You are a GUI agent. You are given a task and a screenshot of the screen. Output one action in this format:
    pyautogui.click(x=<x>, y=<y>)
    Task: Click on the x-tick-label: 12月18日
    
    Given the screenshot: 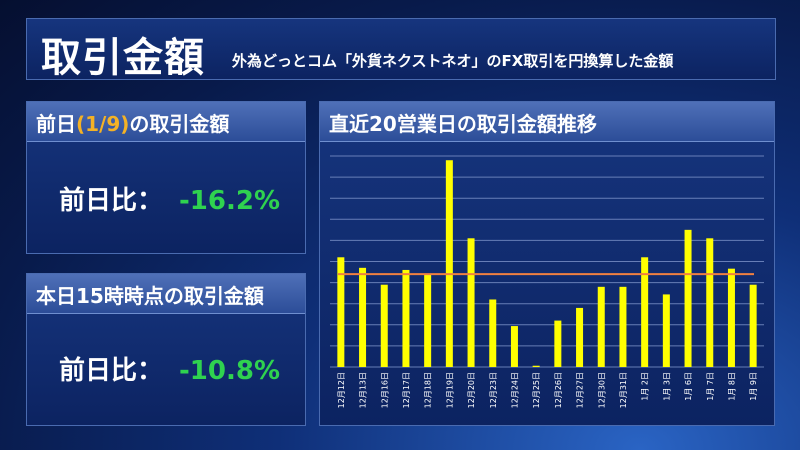 What is the action you would take?
    pyautogui.click(x=428, y=390)
    